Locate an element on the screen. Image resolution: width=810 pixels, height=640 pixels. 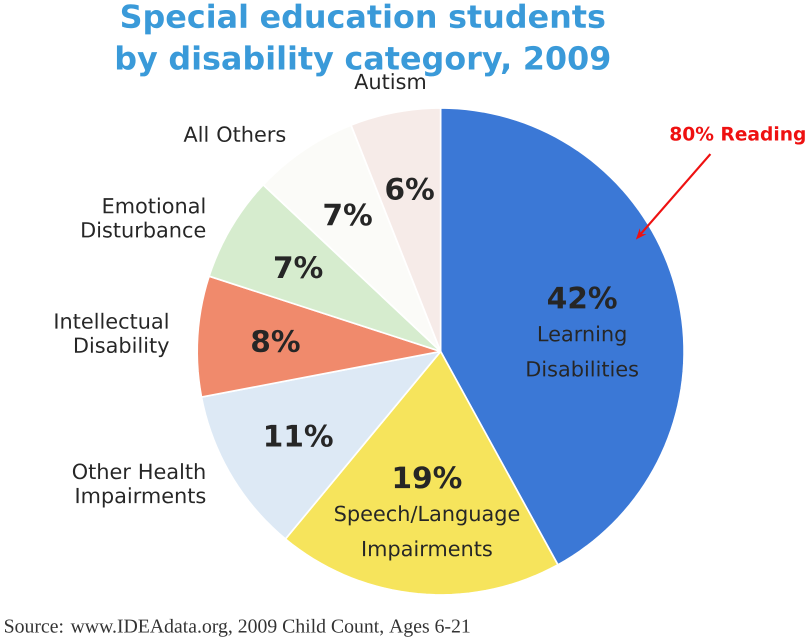
data-label: 11% is located at coordinates (299, 435).